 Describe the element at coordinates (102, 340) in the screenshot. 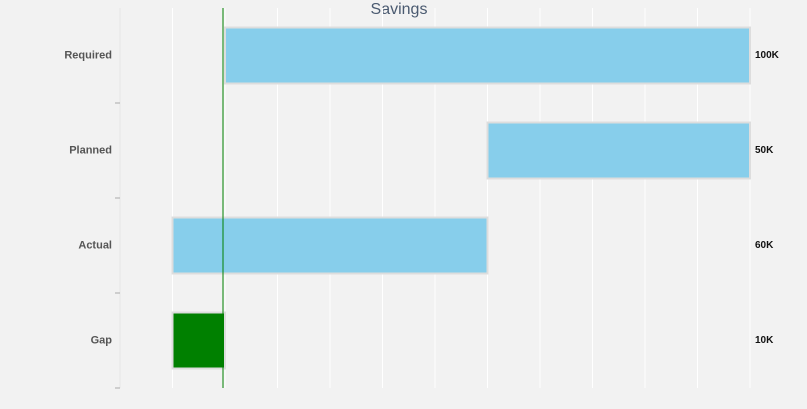

I see `category-label: Gap` at that location.